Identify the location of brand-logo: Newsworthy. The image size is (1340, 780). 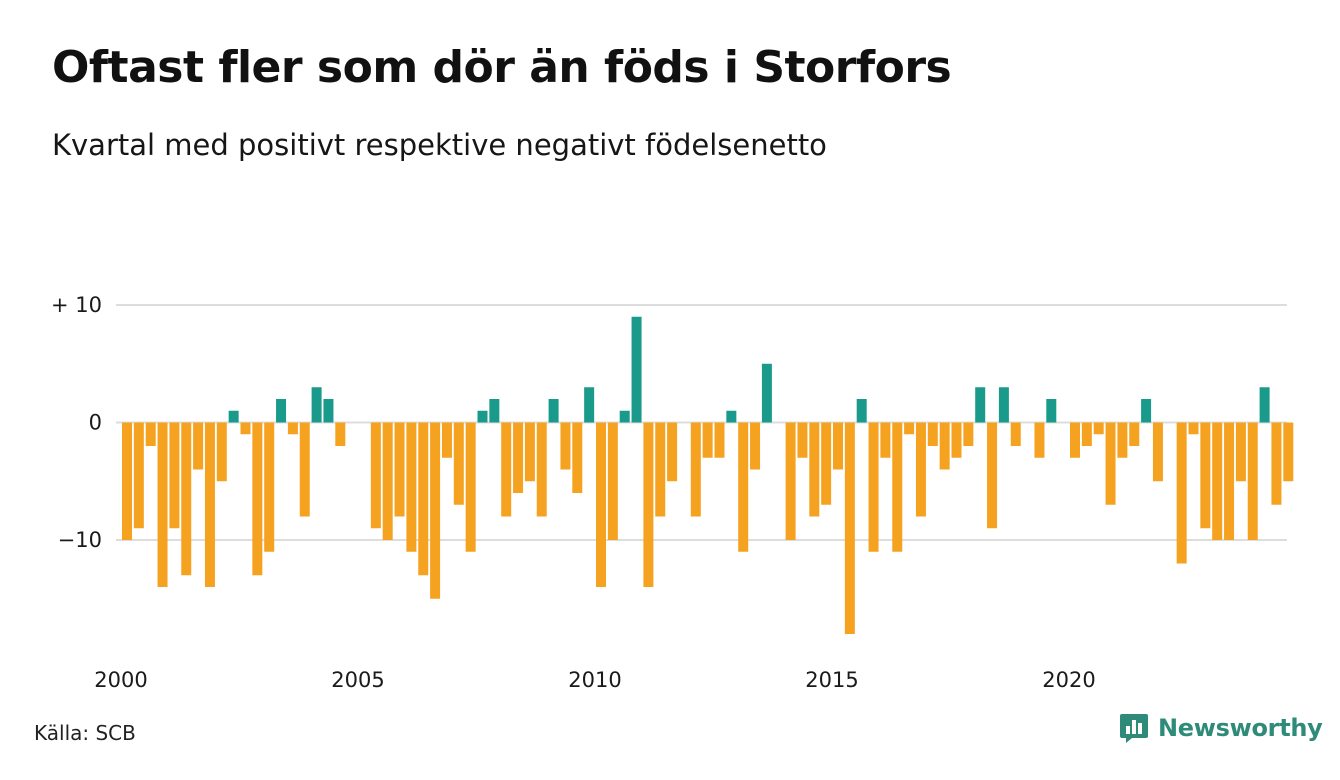
(1220, 728).